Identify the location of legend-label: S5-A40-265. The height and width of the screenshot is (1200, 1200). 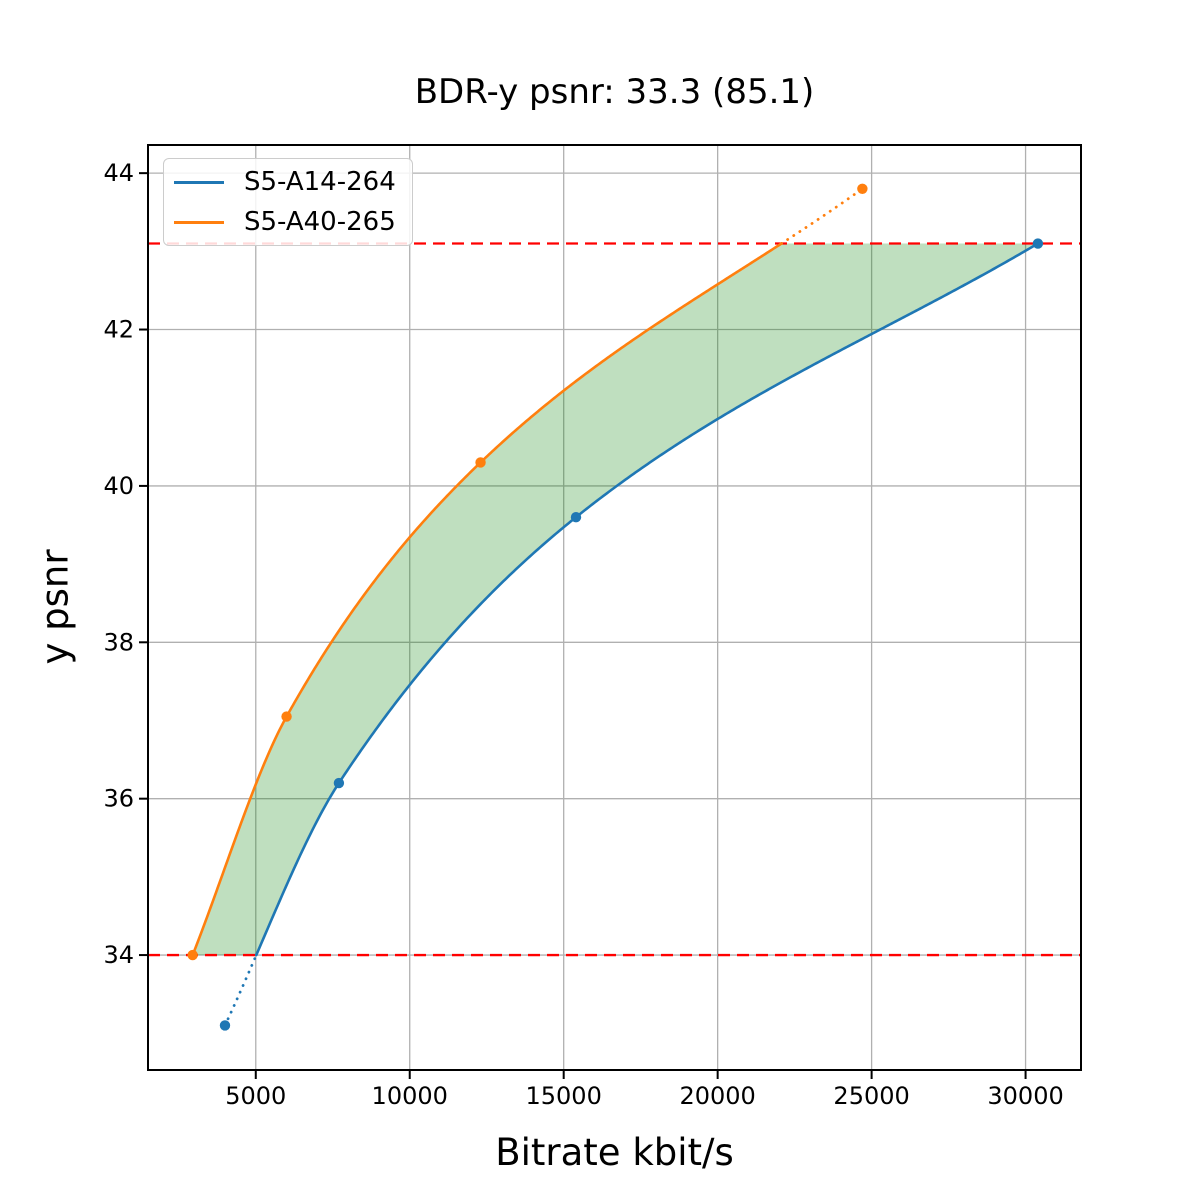
(320, 222).